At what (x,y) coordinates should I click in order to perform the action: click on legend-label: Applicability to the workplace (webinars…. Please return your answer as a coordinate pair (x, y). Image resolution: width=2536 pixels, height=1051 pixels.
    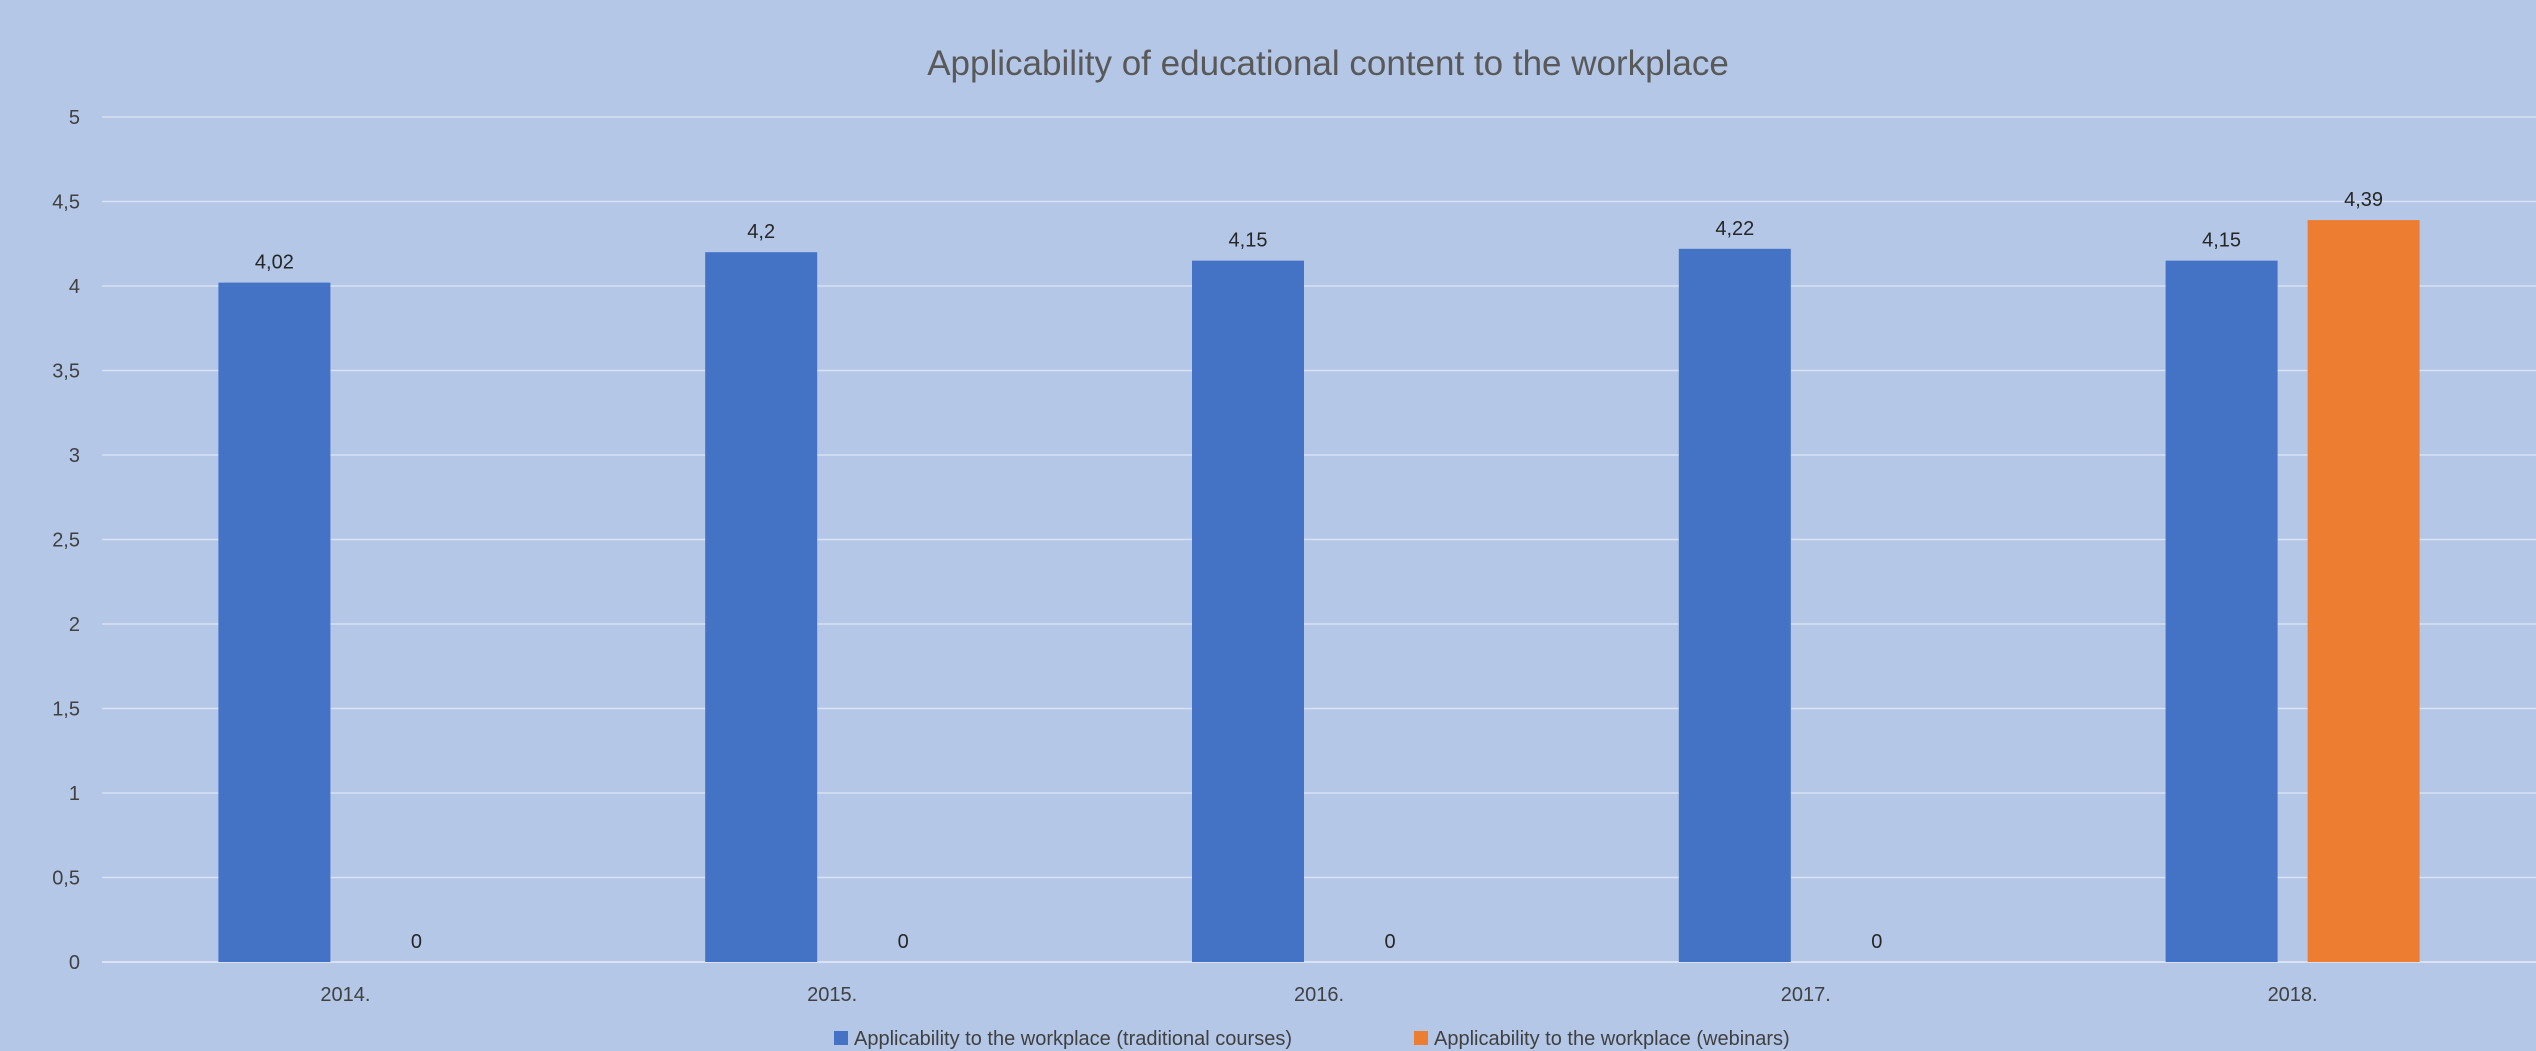
    Looking at the image, I should click on (1612, 1039).